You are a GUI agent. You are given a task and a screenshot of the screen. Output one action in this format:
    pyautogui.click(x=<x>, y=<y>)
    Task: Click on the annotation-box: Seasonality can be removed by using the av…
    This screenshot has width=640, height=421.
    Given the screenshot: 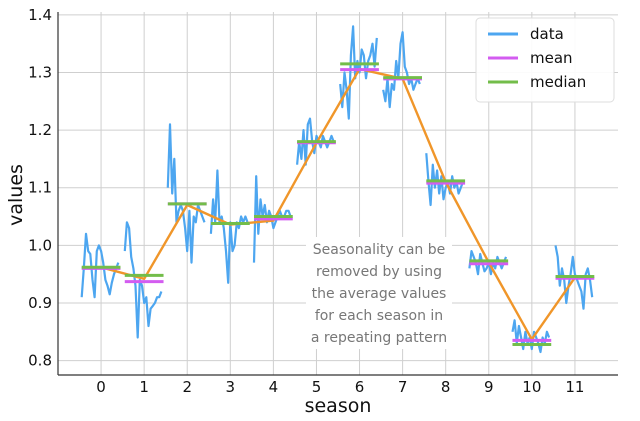 What is the action you would take?
    pyautogui.click(x=379, y=293)
    